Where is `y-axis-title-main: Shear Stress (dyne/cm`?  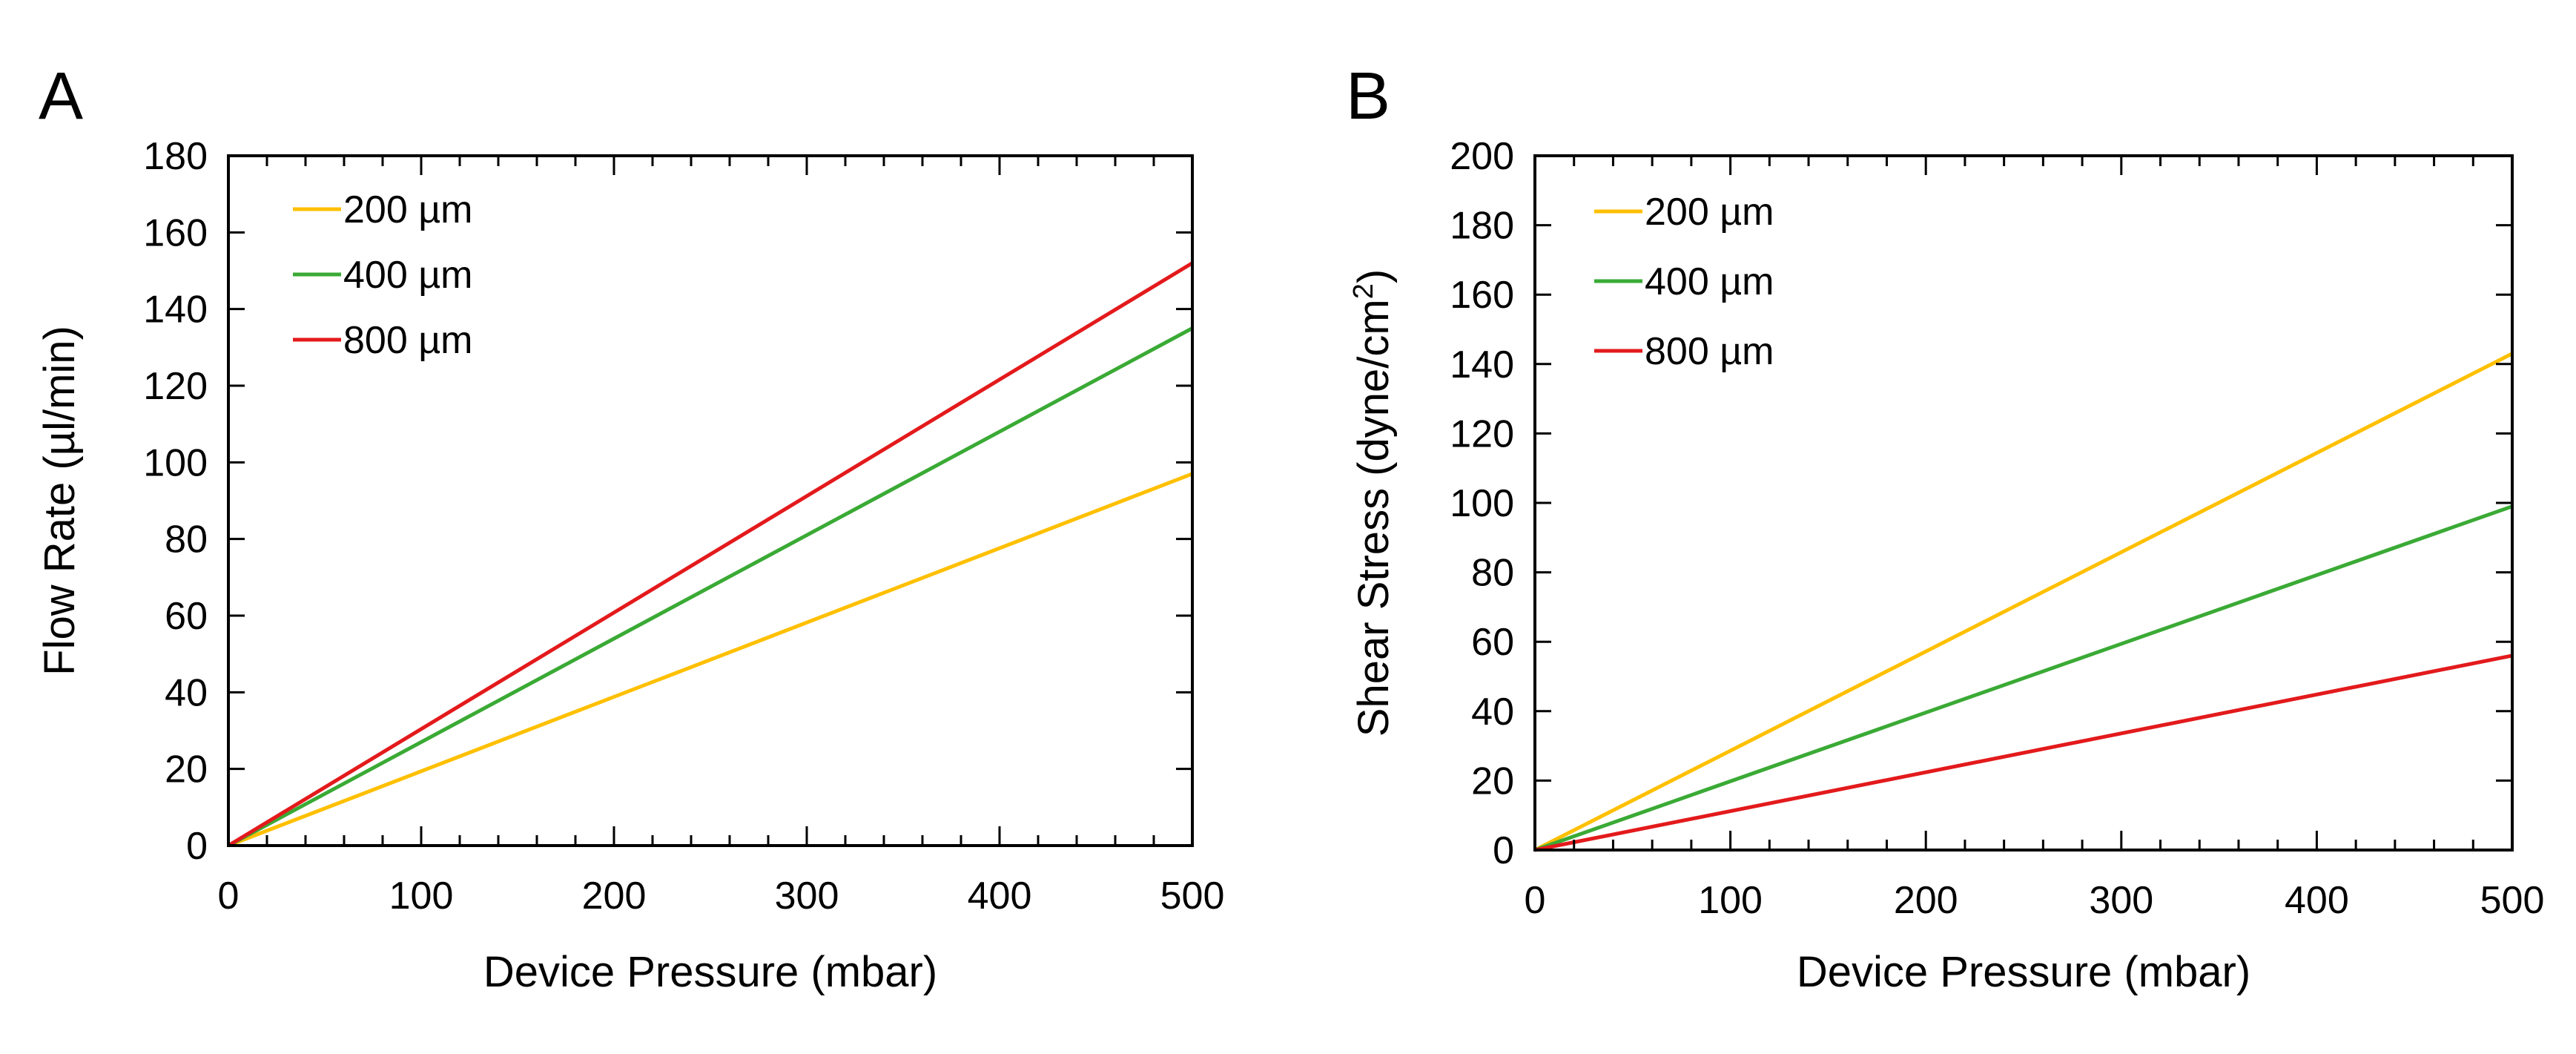
y-axis-title-main: Shear Stress (dyne/cm is located at coordinates (1374, 518).